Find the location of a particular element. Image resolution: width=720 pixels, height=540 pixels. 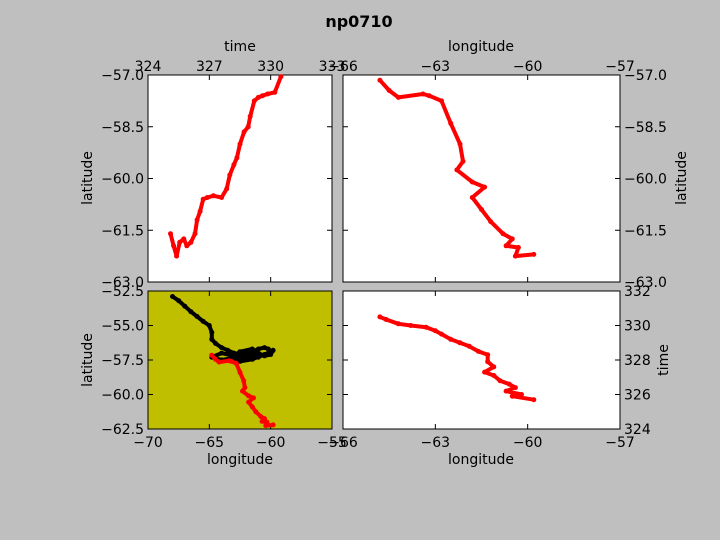

time-latitude-xlabel: time is located at coordinates (240, 47).